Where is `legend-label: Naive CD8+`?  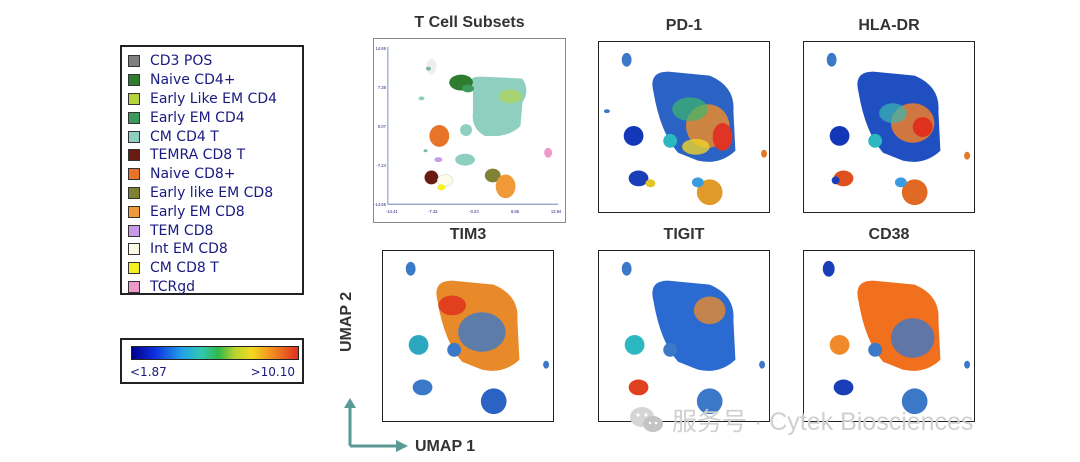
legend-label: Naive CD8+ is located at coordinates (193, 174).